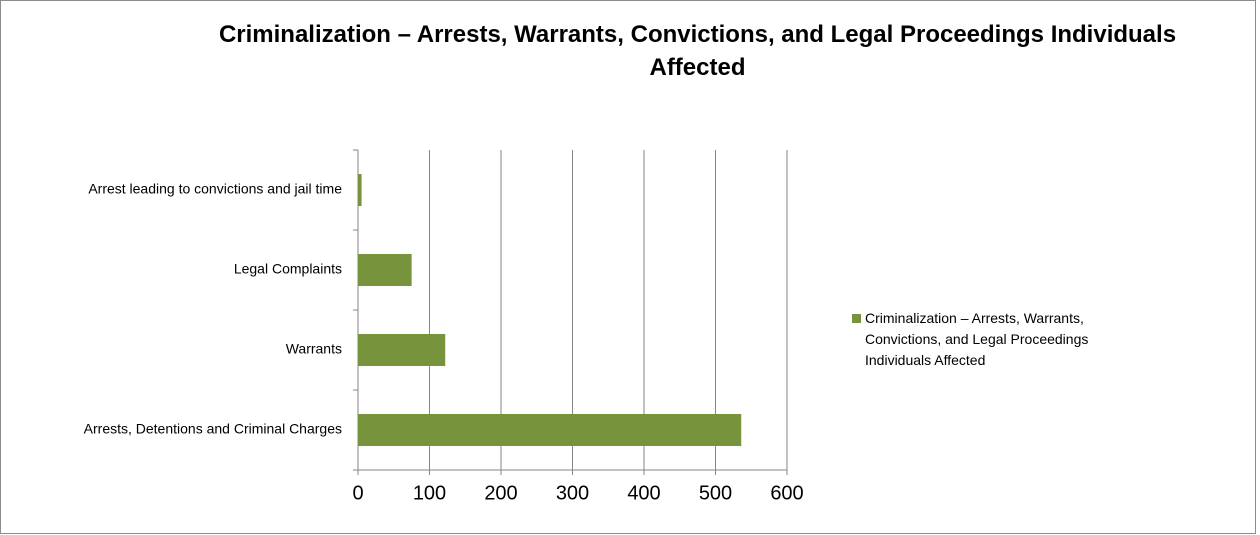 The image size is (1260, 535). Describe the element at coordinates (856, 318) in the screenshot. I see `legend-swatch` at that location.